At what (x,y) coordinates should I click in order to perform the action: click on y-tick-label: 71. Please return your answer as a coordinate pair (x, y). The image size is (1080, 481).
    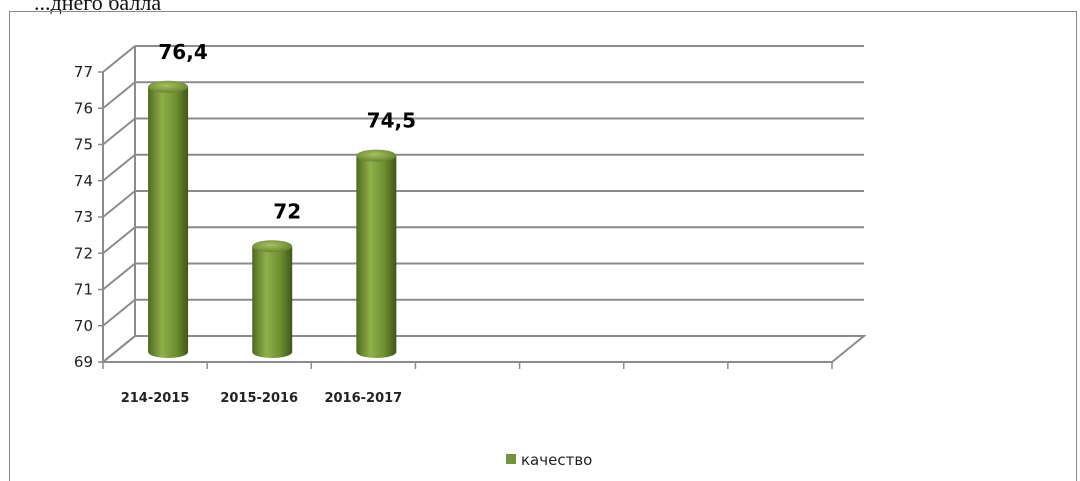
    Looking at the image, I should click on (83, 290).